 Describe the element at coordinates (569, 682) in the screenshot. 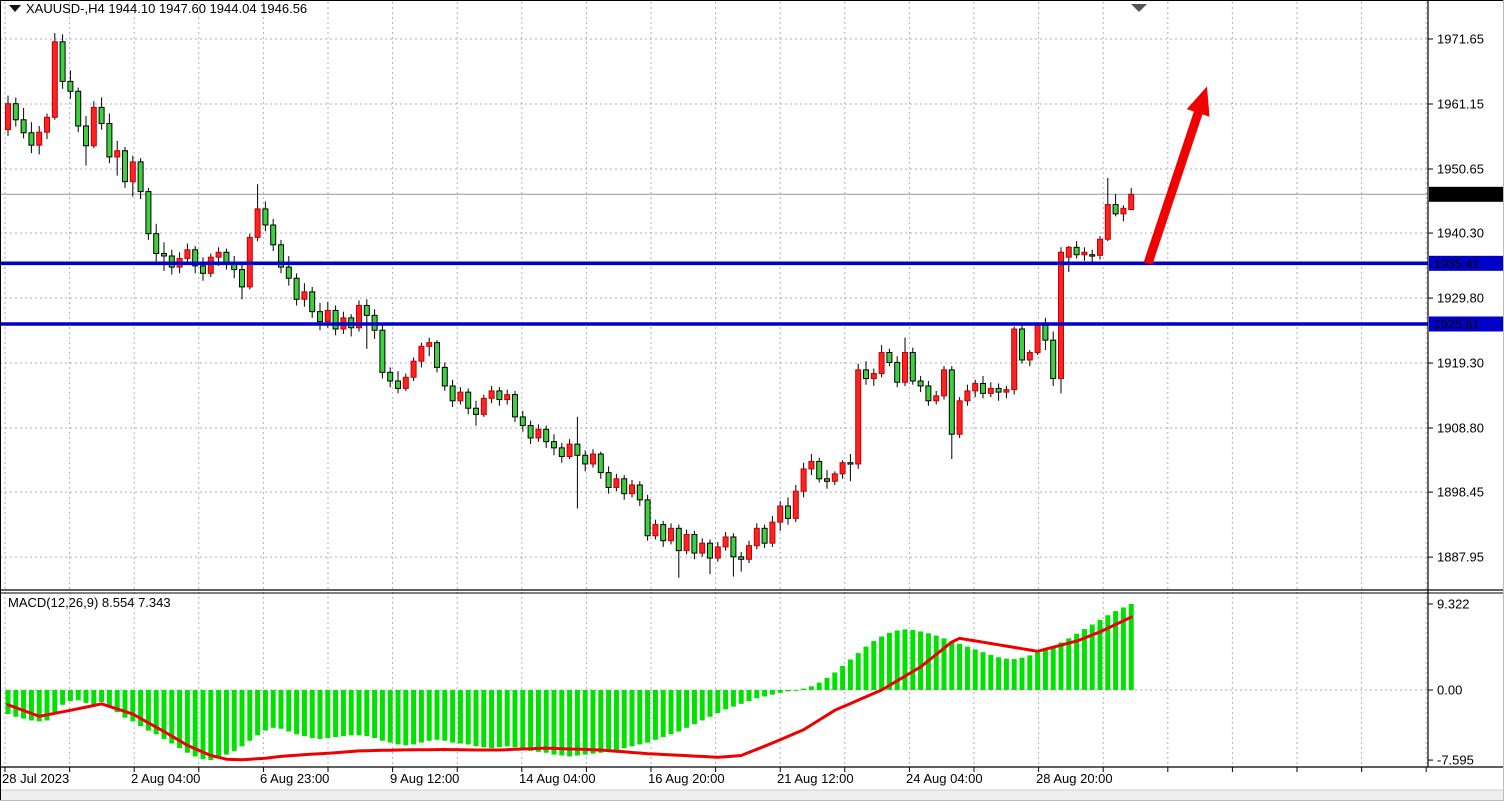

I see `macd-pane` at that location.